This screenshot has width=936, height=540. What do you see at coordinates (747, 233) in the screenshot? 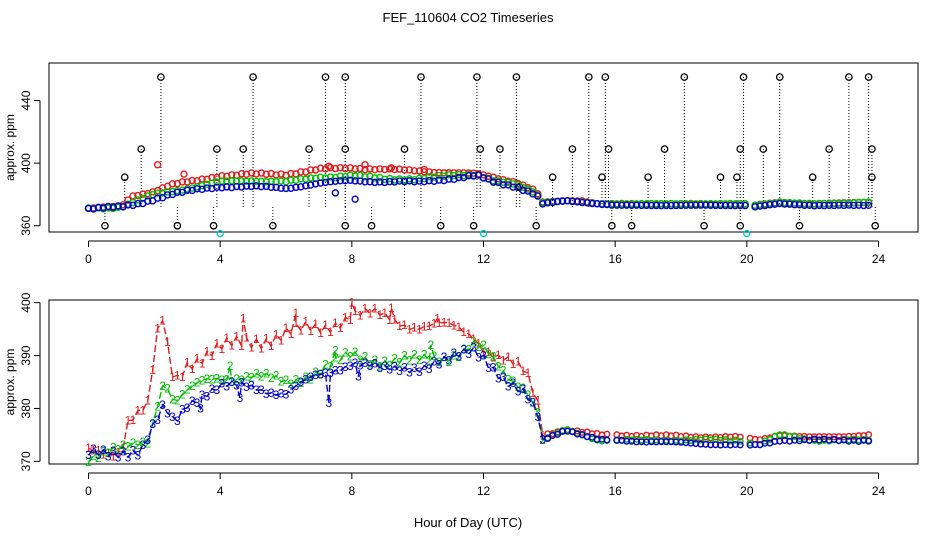
I see `top-point-cyan` at bounding box center [747, 233].